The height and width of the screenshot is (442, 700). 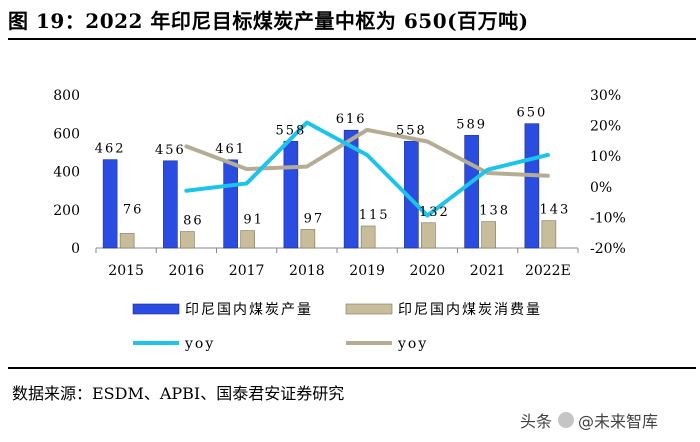 What do you see at coordinates (470, 310) in the screenshot?
I see `legend-label: 印尼国内煤炭消费量` at bounding box center [470, 310].